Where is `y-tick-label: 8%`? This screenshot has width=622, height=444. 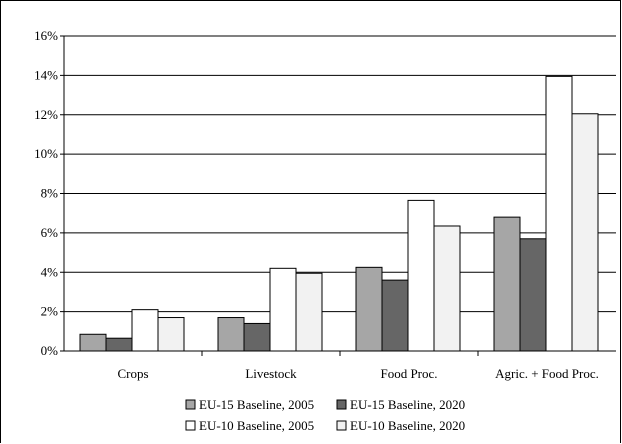
y-tick-label: 8% is located at coordinates (50, 193).